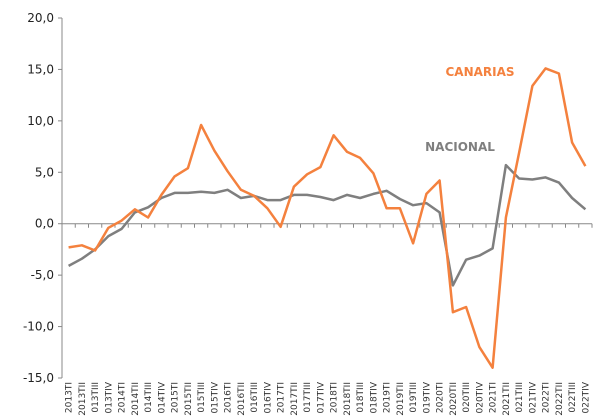  What do you see at coordinates (136, 399) in the screenshot?
I see `x-tick-label: 2014TII` at bounding box center [136, 399].